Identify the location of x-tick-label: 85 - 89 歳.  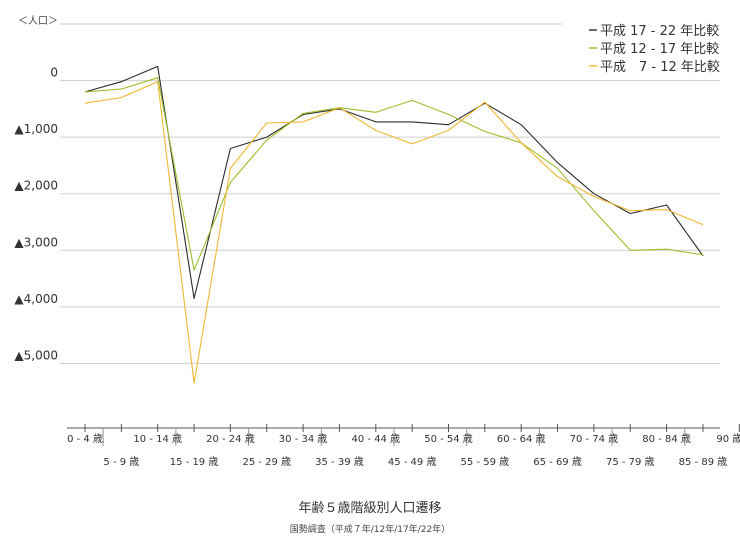
(703, 462).